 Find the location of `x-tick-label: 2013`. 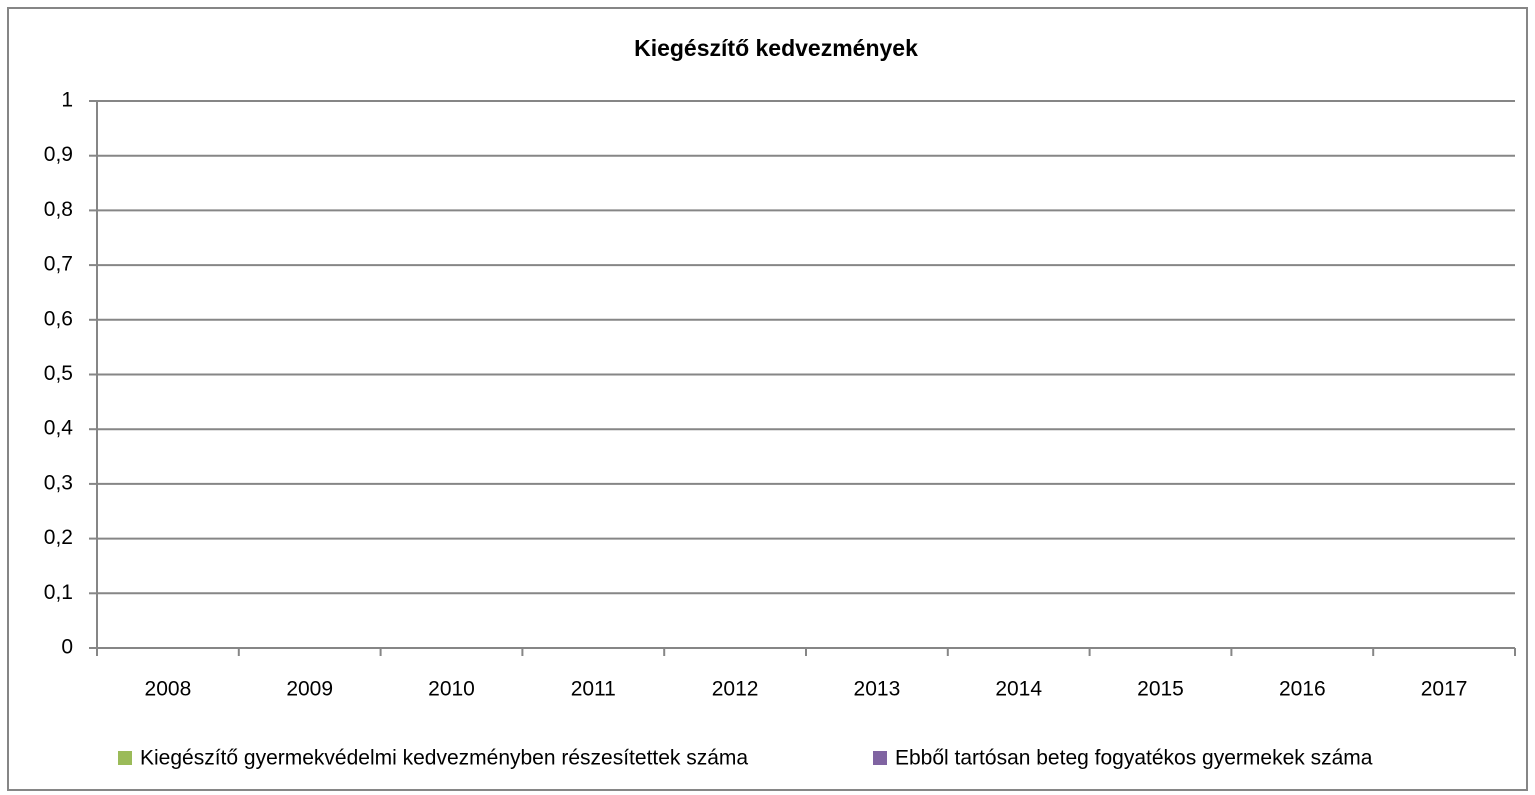

x-tick-label: 2013 is located at coordinates (877, 689).